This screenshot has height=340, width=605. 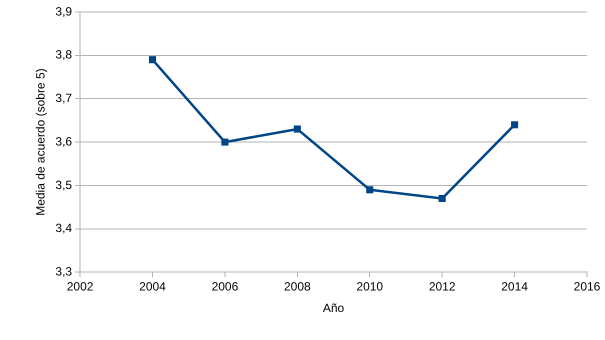 What do you see at coordinates (442, 287) in the screenshot?
I see `x-tick-label: 2012` at bounding box center [442, 287].